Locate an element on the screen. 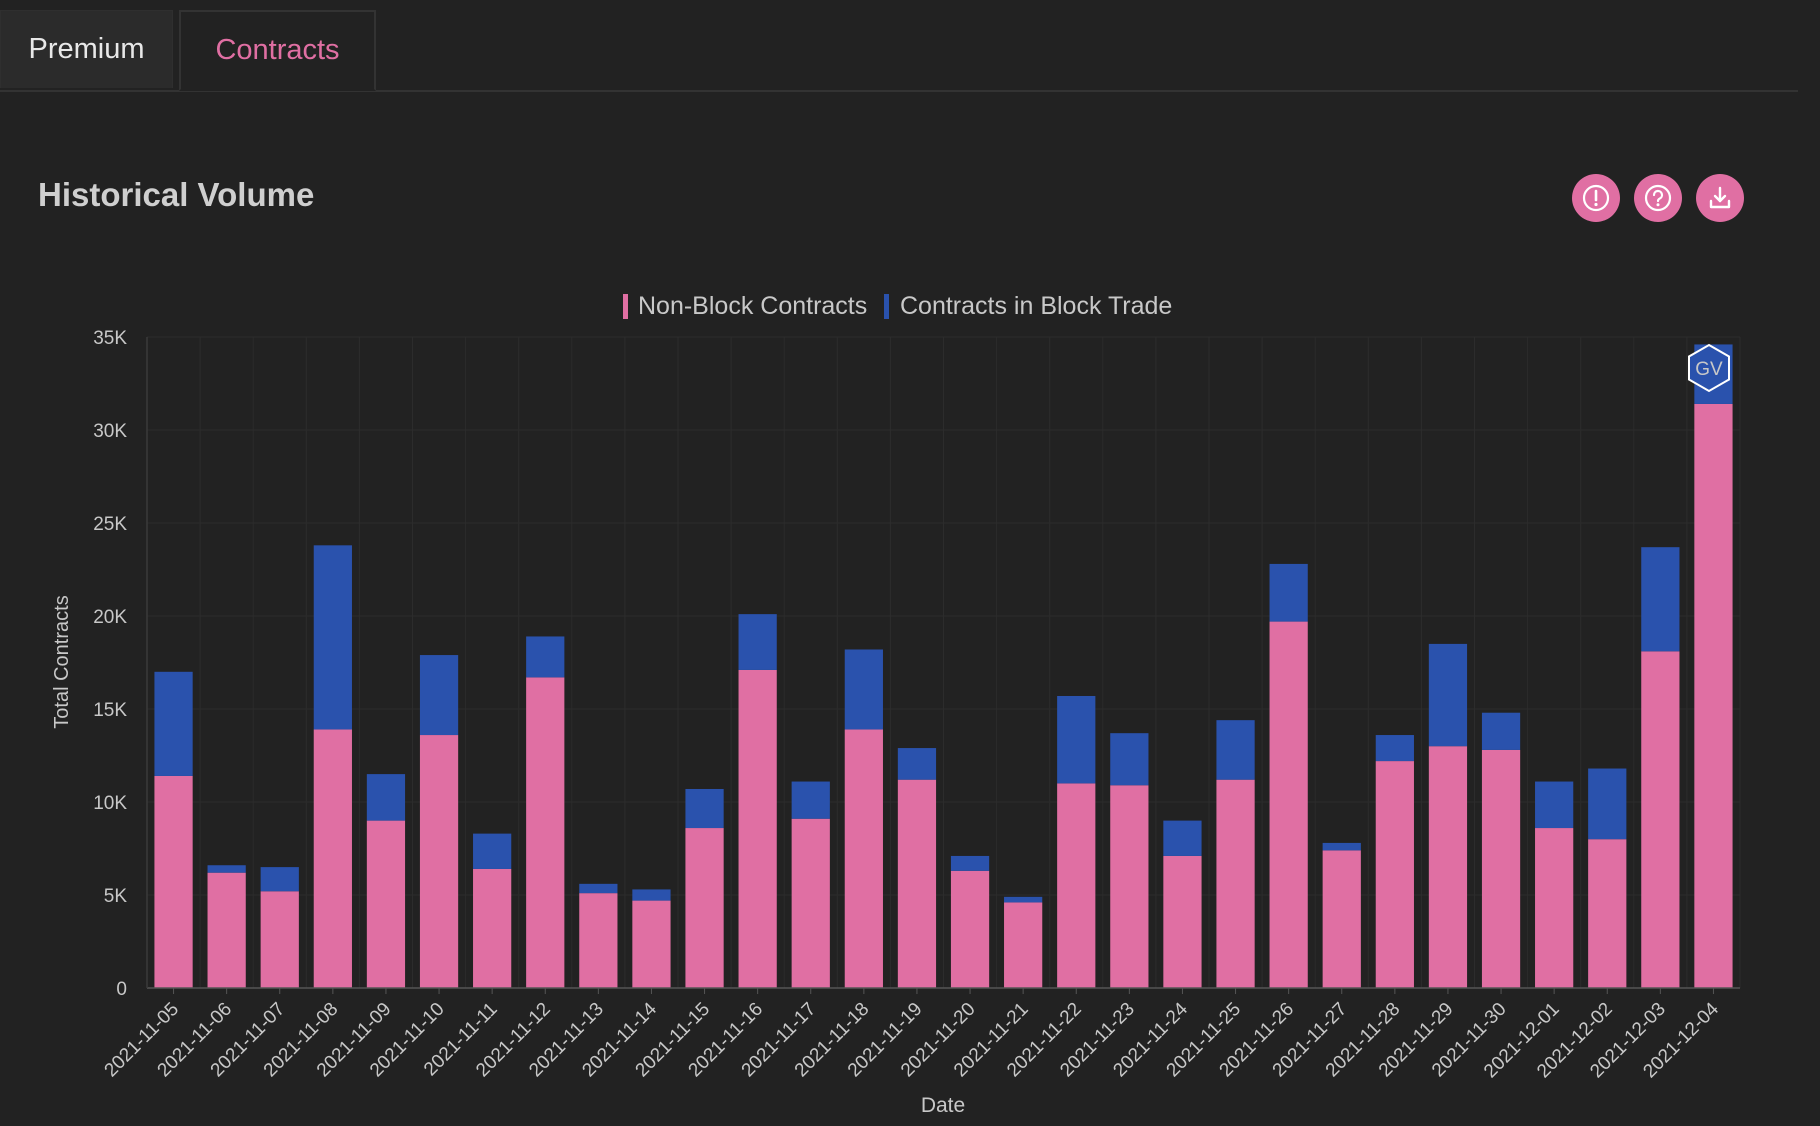  download-icon is located at coordinates (1720, 197).